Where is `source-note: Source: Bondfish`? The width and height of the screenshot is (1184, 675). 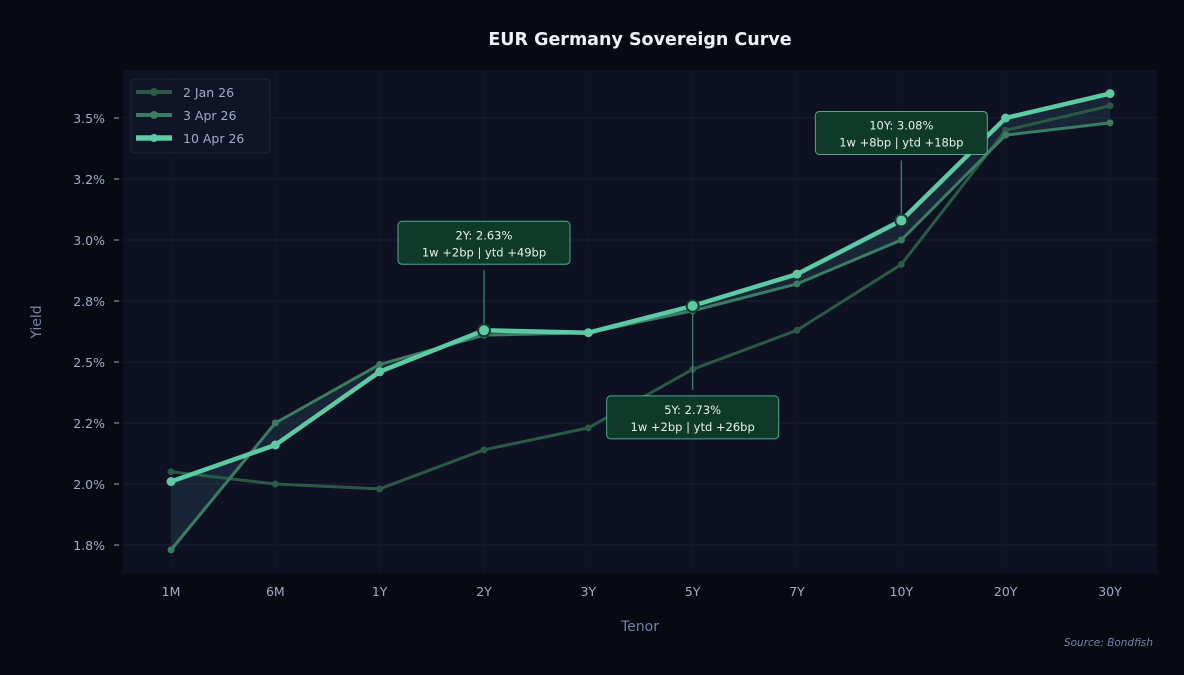
source-note: Source: Bondfish is located at coordinates (1108, 643).